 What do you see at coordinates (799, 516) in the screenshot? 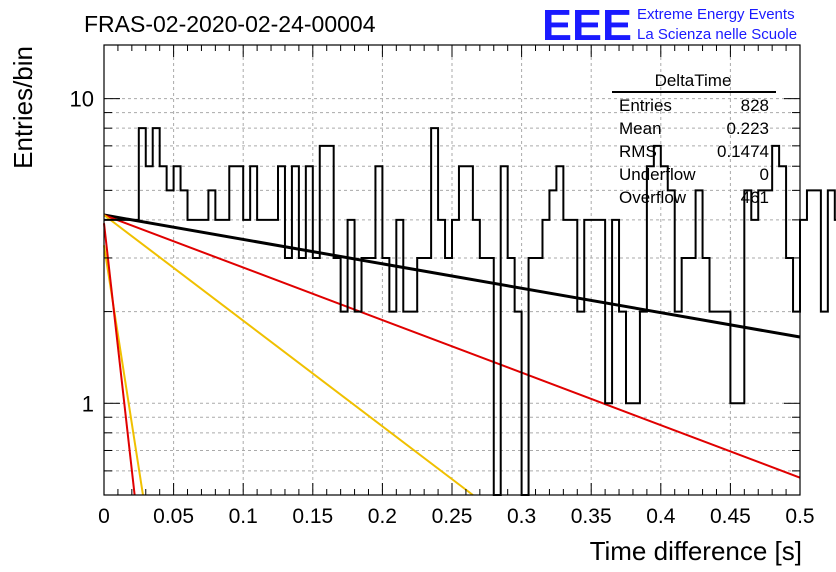
I see `x-tick-label: 0.5` at bounding box center [799, 516].